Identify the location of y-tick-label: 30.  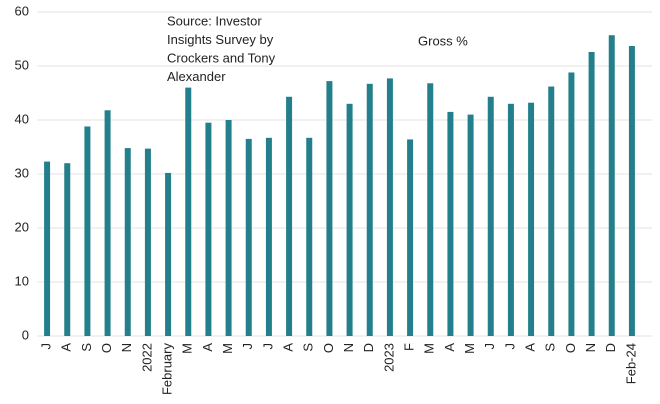
(22, 172).